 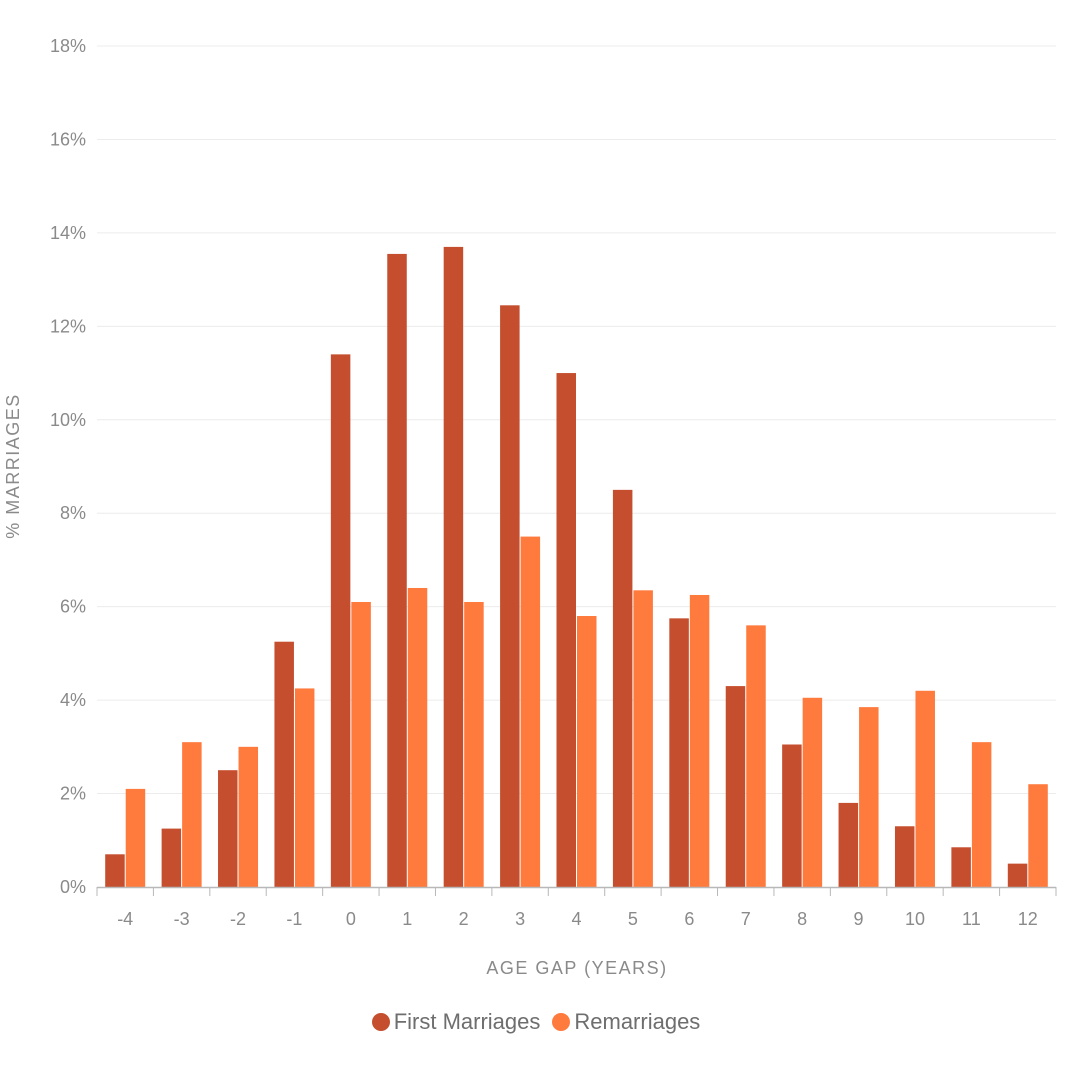 What do you see at coordinates (68, 326) in the screenshot?
I see `y-tick-label: 12%` at bounding box center [68, 326].